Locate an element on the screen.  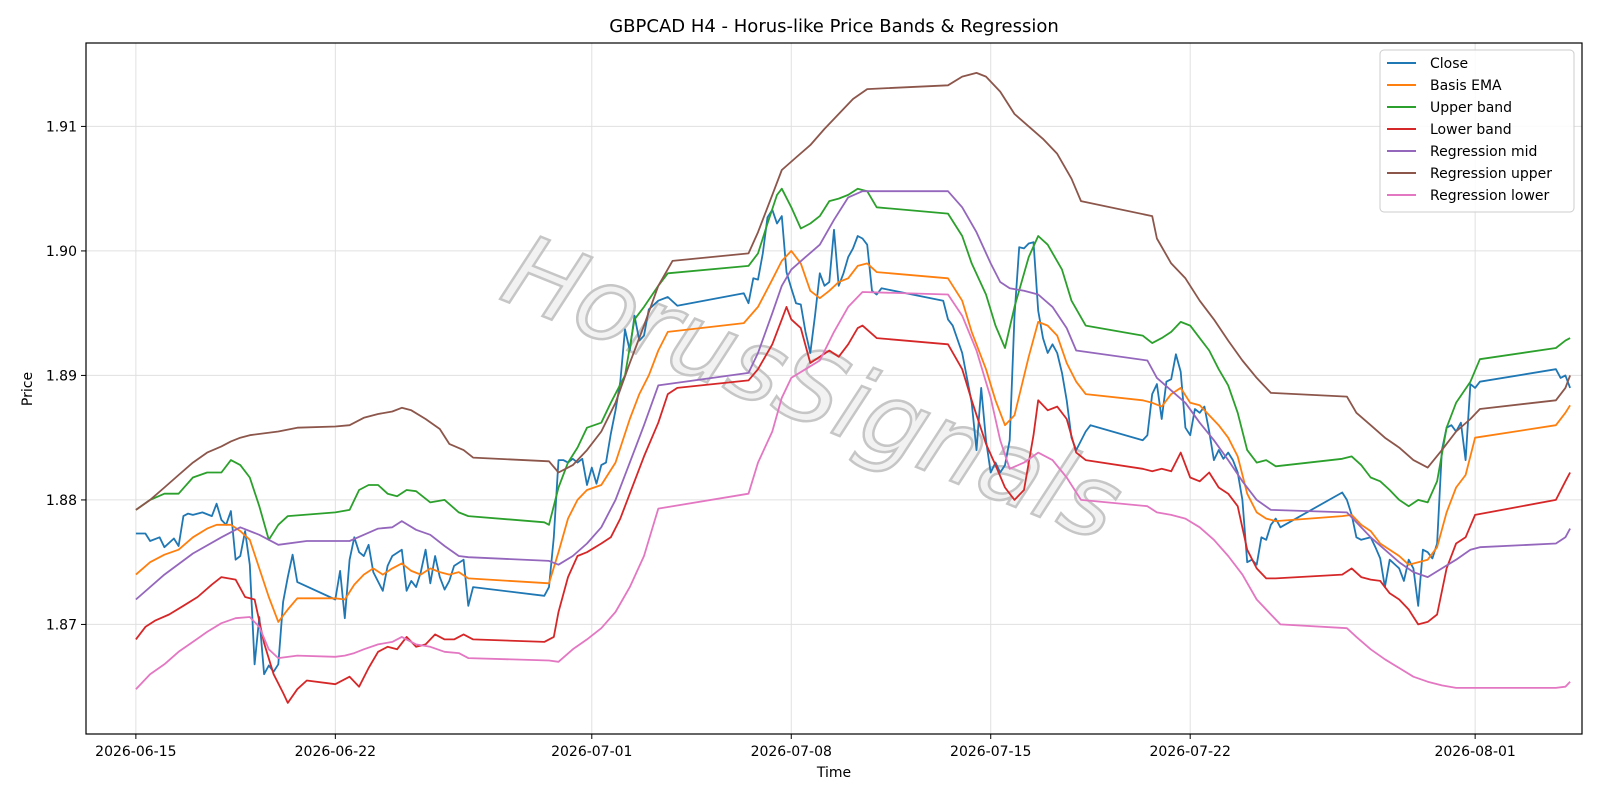
y-axis-ticks: 1.87 1.88 1.89 1.90 1.91 is located at coordinates (66, 376).